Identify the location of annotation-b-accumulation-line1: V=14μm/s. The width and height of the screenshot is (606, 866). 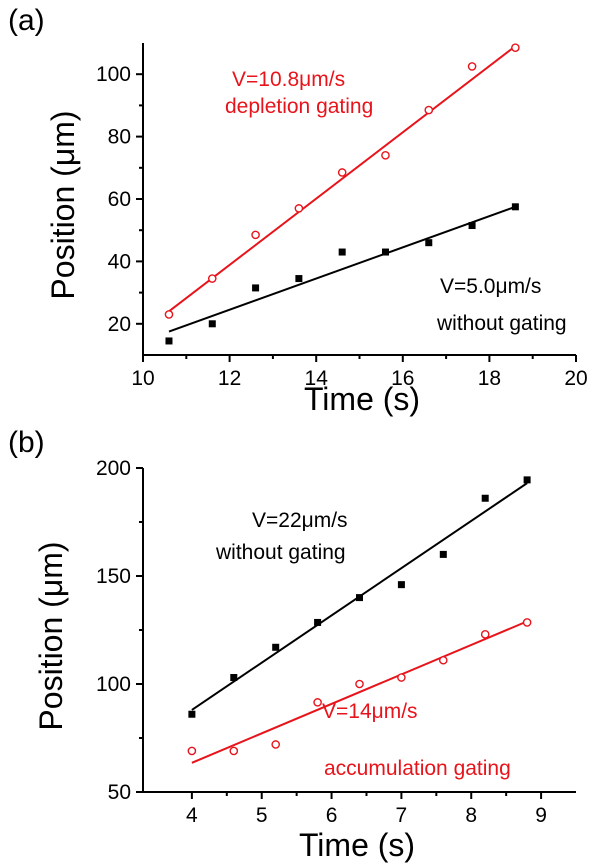
(370, 711).